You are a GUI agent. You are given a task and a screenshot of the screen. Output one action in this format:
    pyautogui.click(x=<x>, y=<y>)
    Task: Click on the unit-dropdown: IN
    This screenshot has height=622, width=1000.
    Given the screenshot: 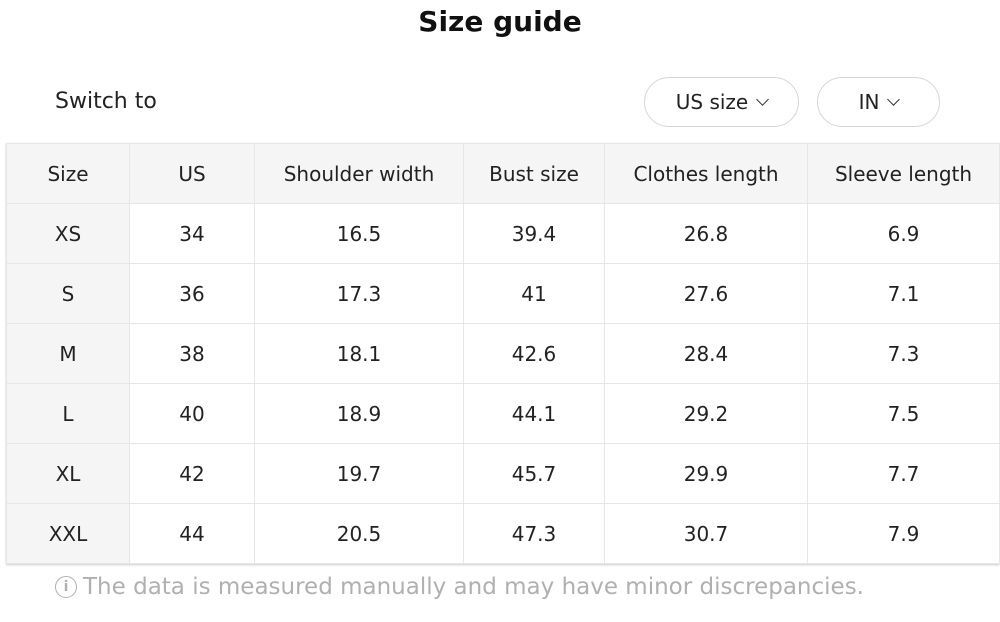 What is the action you would take?
    pyautogui.click(x=878, y=102)
    